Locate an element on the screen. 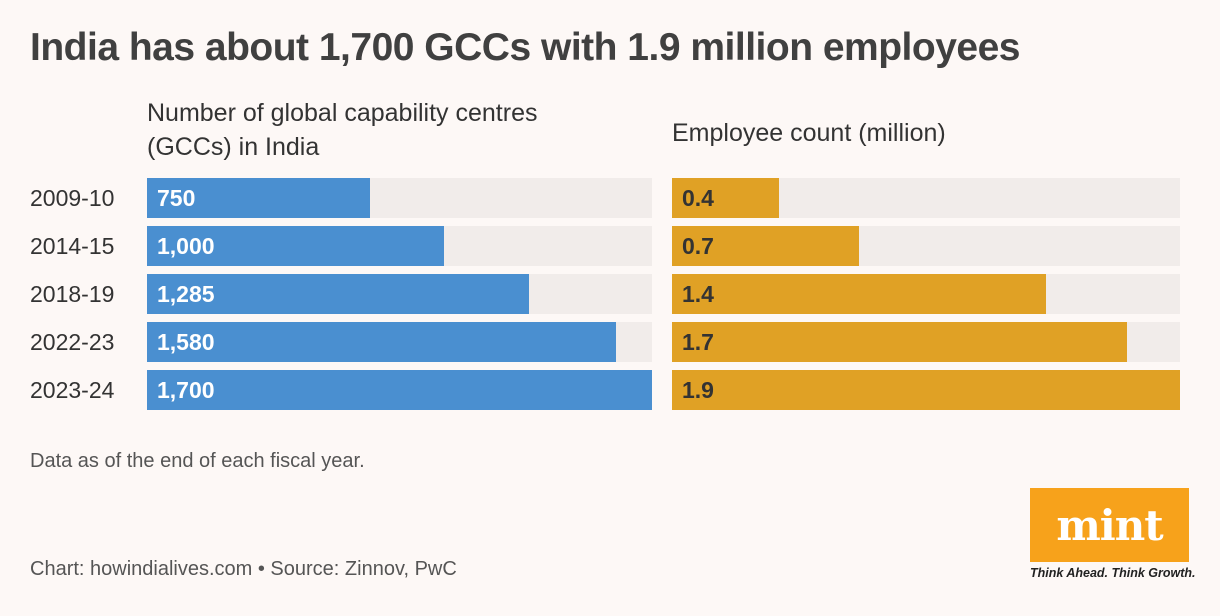 The height and width of the screenshot is (616, 1220). year-label-2009-10: 2009-10 is located at coordinates (72, 198).